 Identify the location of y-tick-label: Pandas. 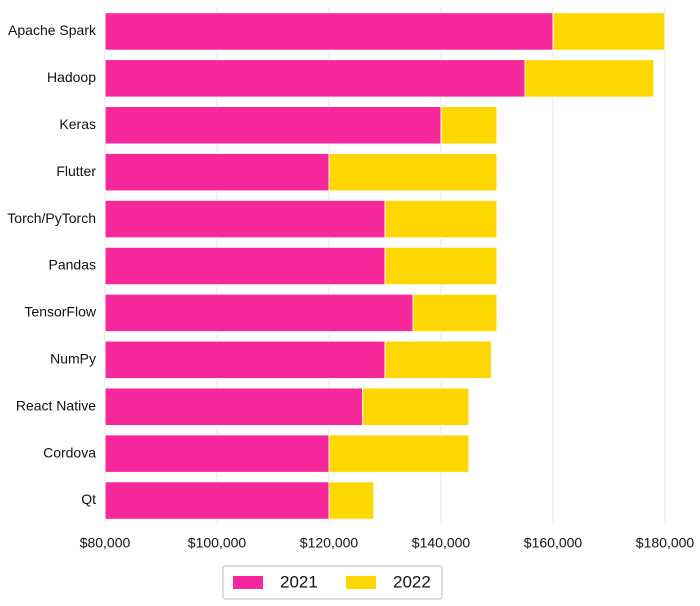
(72, 265).